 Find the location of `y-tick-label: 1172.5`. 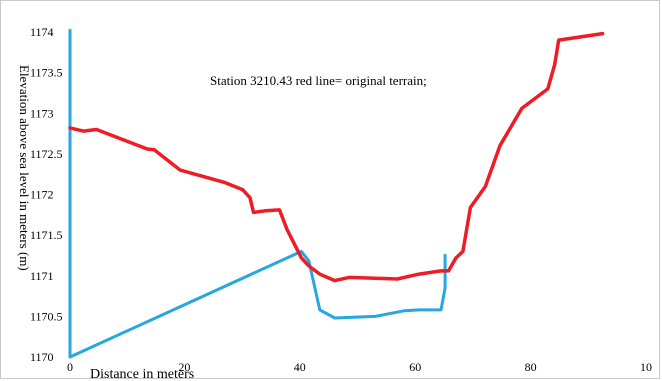

y-tick-label: 1172.5 is located at coordinates (46, 154).